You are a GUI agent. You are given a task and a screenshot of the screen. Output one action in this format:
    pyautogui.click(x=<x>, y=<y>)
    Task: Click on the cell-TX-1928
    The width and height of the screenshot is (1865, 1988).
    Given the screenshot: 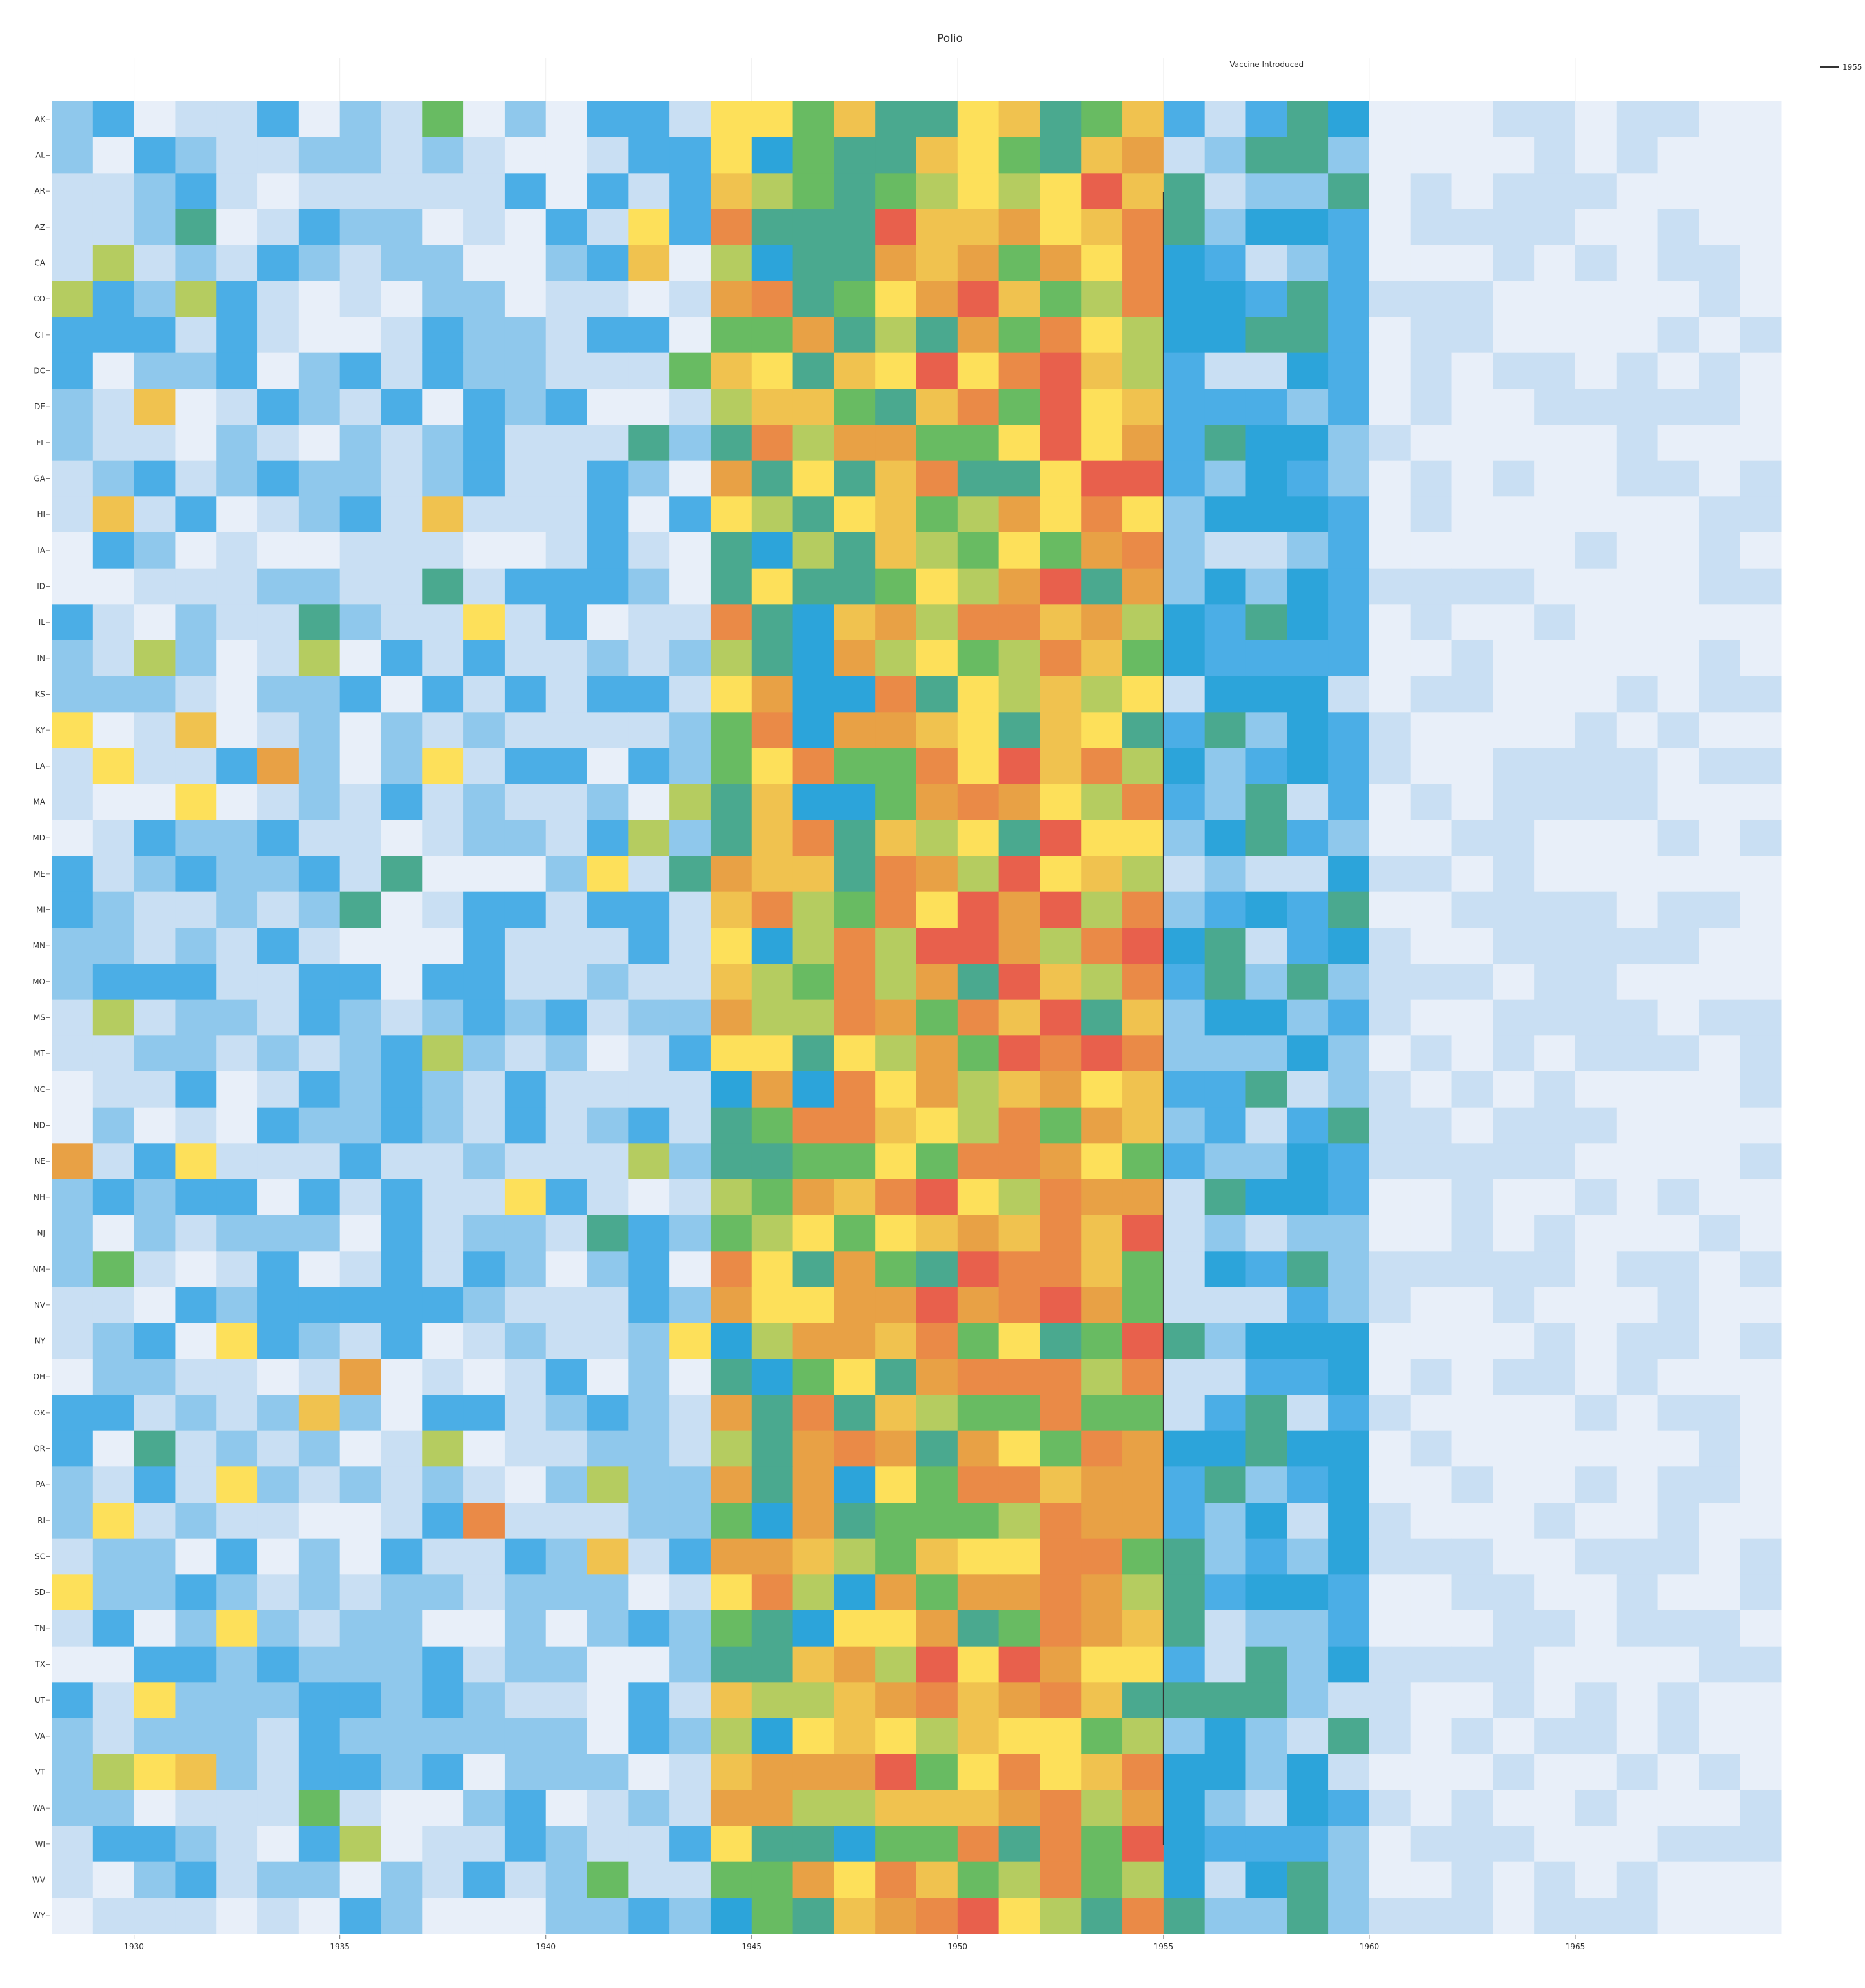 What is the action you would take?
    pyautogui.click(x=73, y=1664)
    